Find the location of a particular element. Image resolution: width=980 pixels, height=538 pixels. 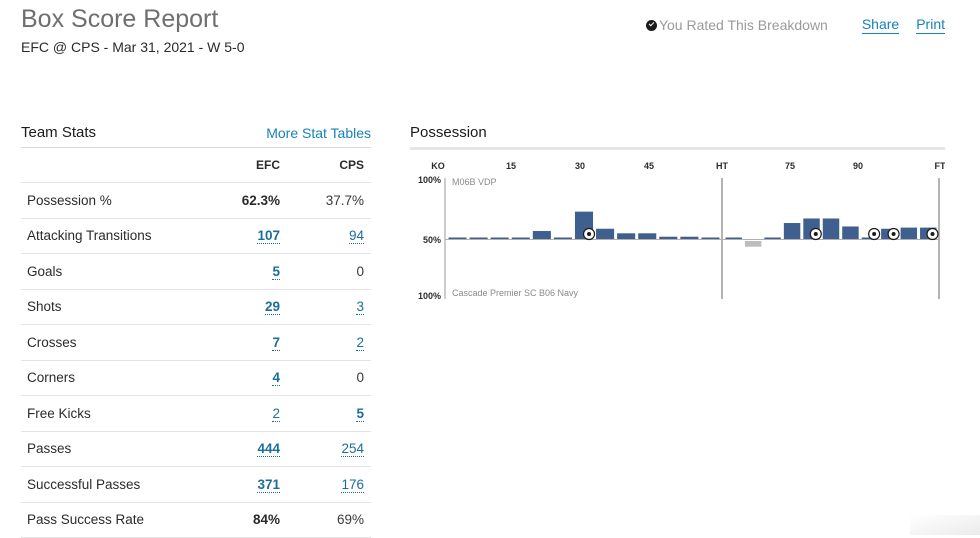

stat-value-efc: 2 is located at coordinates (276, 413).